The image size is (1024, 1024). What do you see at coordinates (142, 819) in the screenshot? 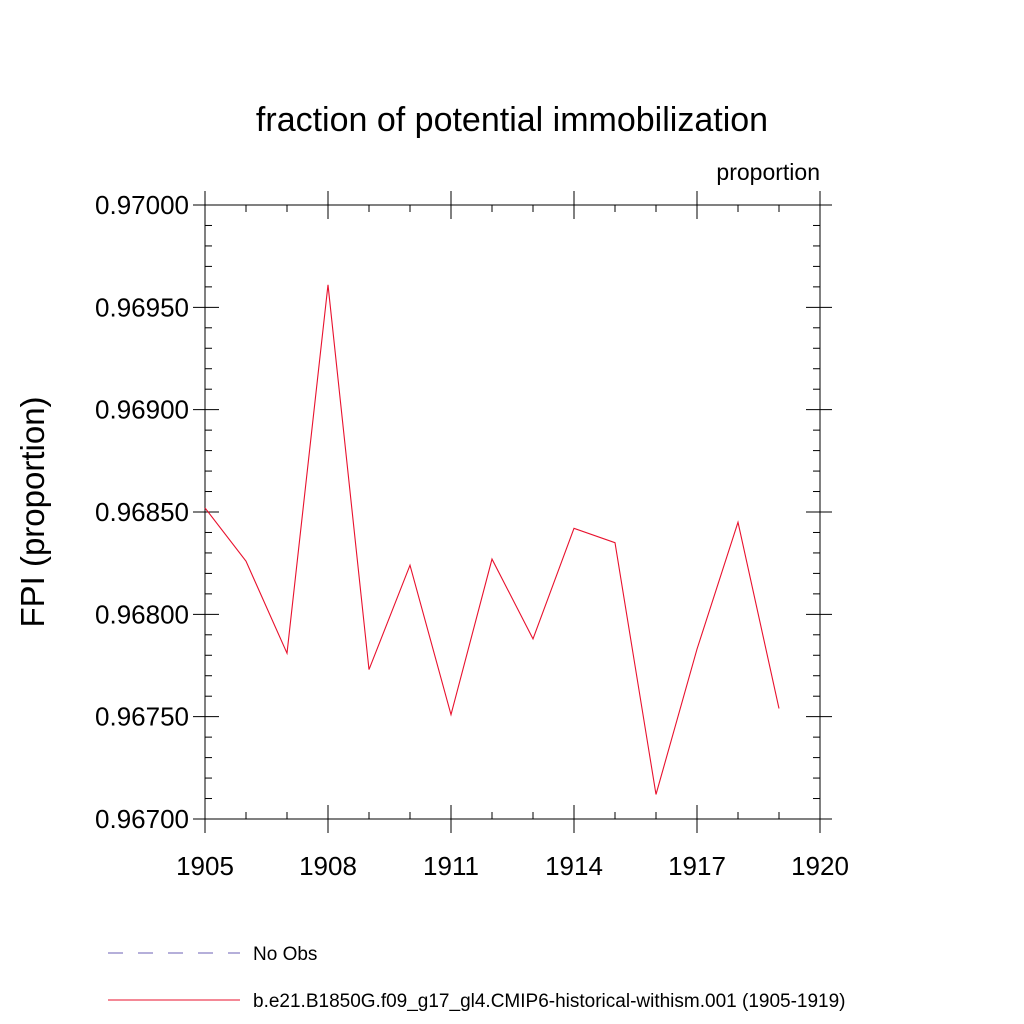
I see `y-tick-label: 0.96700` at bounding box center [142, 819].